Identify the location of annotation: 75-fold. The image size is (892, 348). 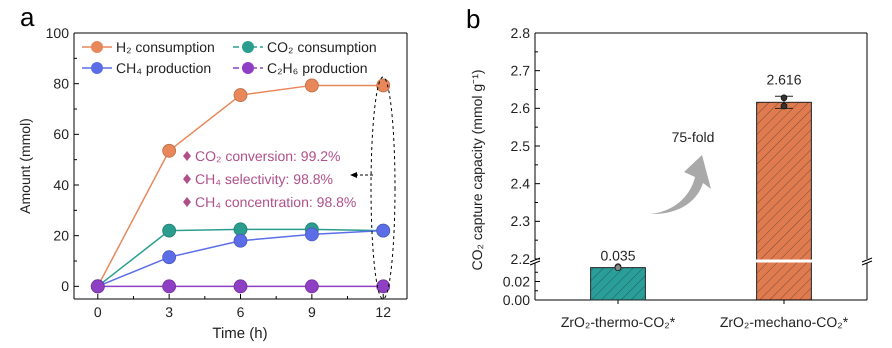
(693, 137).